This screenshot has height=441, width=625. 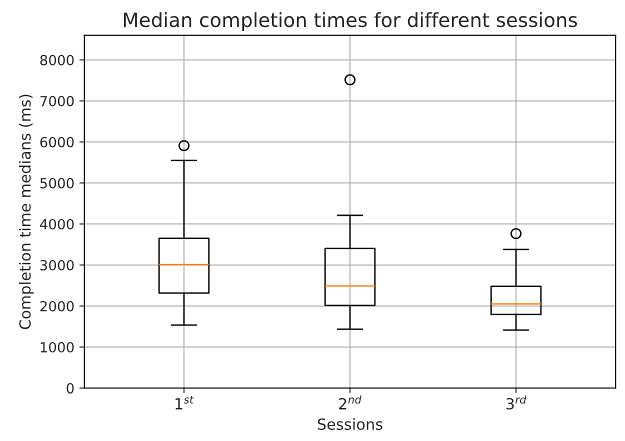 I want to click on y-tick-label: 0, so click(x=70, y=388).